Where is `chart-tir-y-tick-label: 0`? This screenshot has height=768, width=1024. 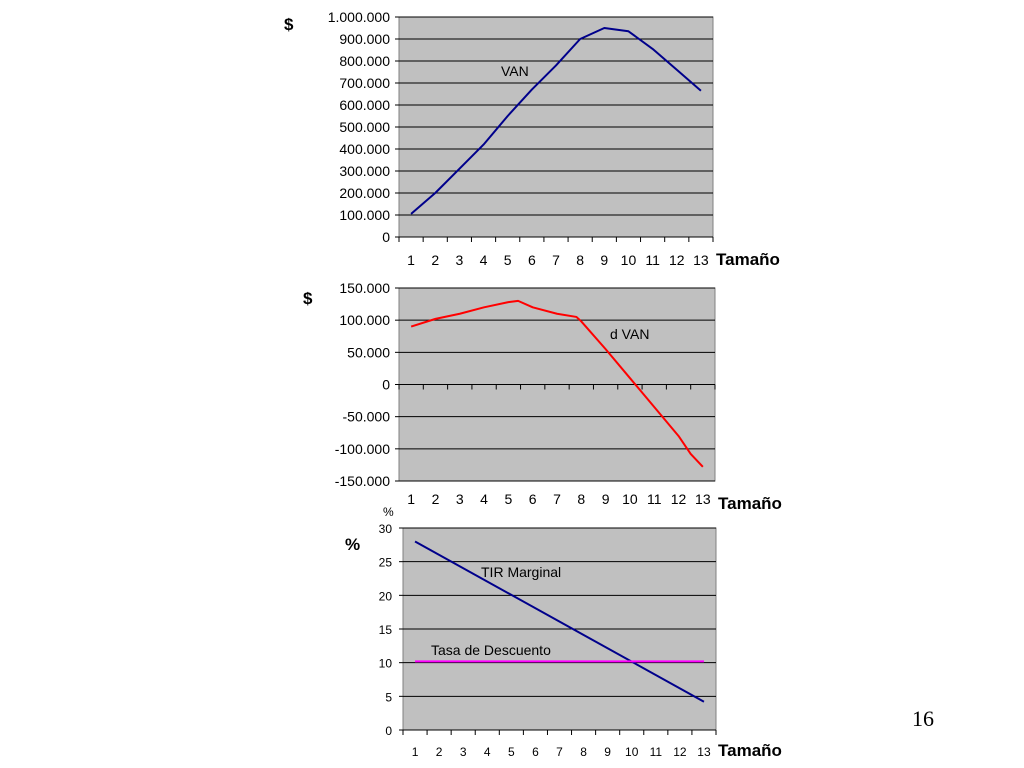
chart-tir-y-tick-label: 0 is located at coordinates (388, 731).